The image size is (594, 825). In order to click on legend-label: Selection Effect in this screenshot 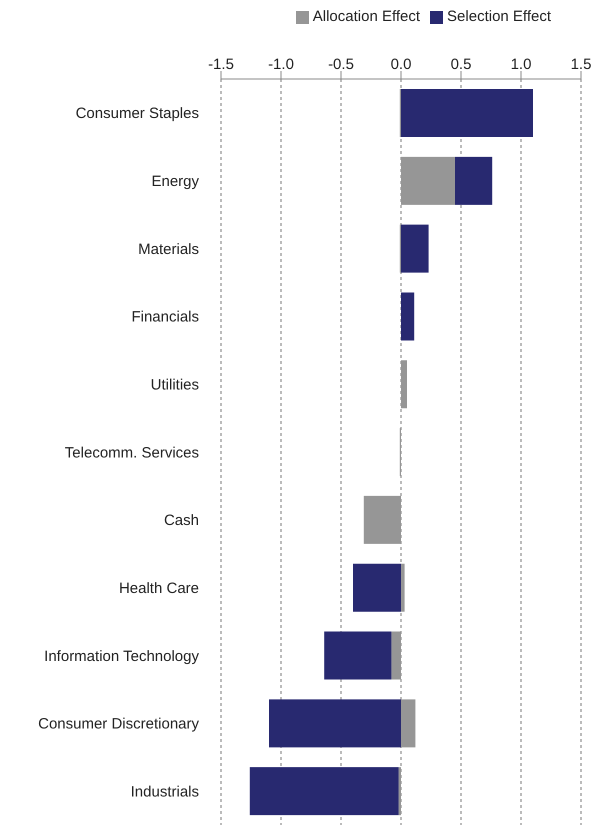, I will do `click(499, 16)`.